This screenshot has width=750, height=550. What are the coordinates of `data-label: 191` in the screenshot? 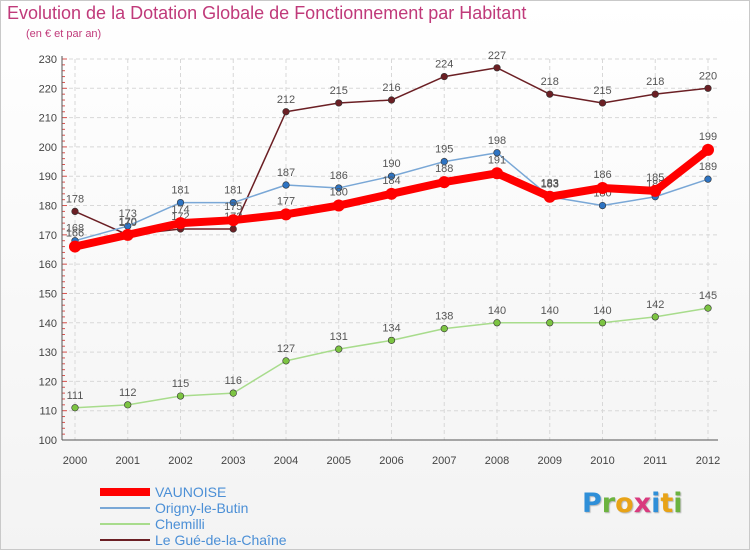 It's located at (497, 160).